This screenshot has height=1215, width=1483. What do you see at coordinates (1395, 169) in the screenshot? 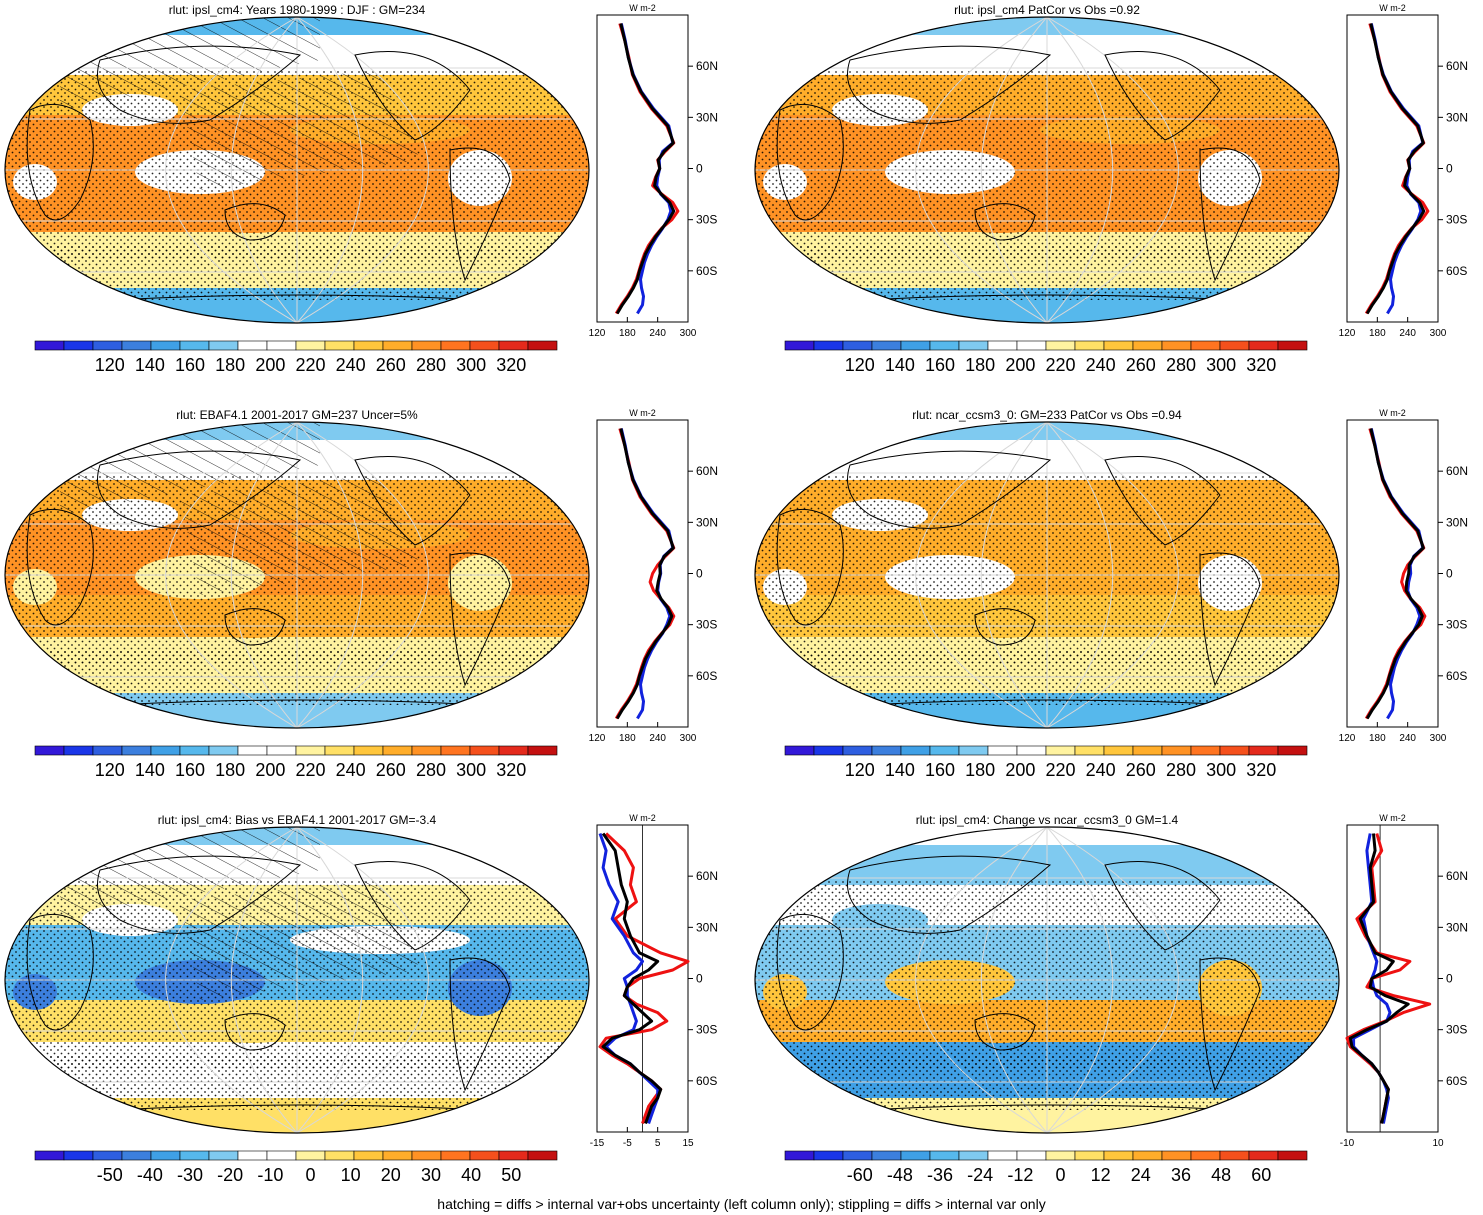
I see `profile-line-reference` at bounding box center [1395, 169].